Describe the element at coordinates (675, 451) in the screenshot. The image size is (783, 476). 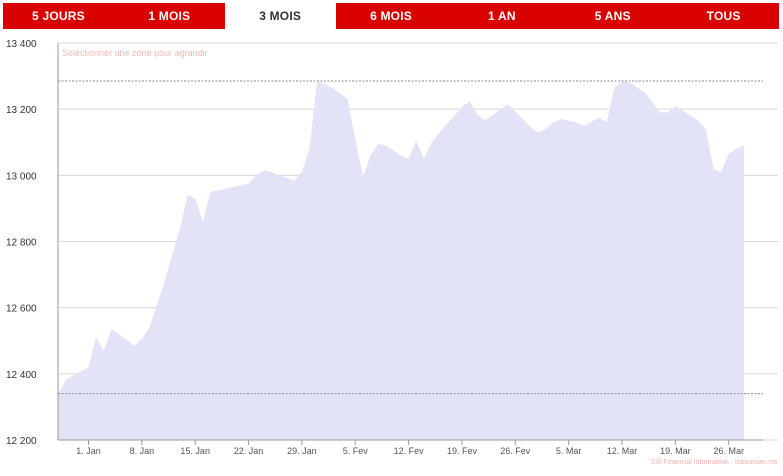
I see `x-tick-label: 19. Mar` at that location.